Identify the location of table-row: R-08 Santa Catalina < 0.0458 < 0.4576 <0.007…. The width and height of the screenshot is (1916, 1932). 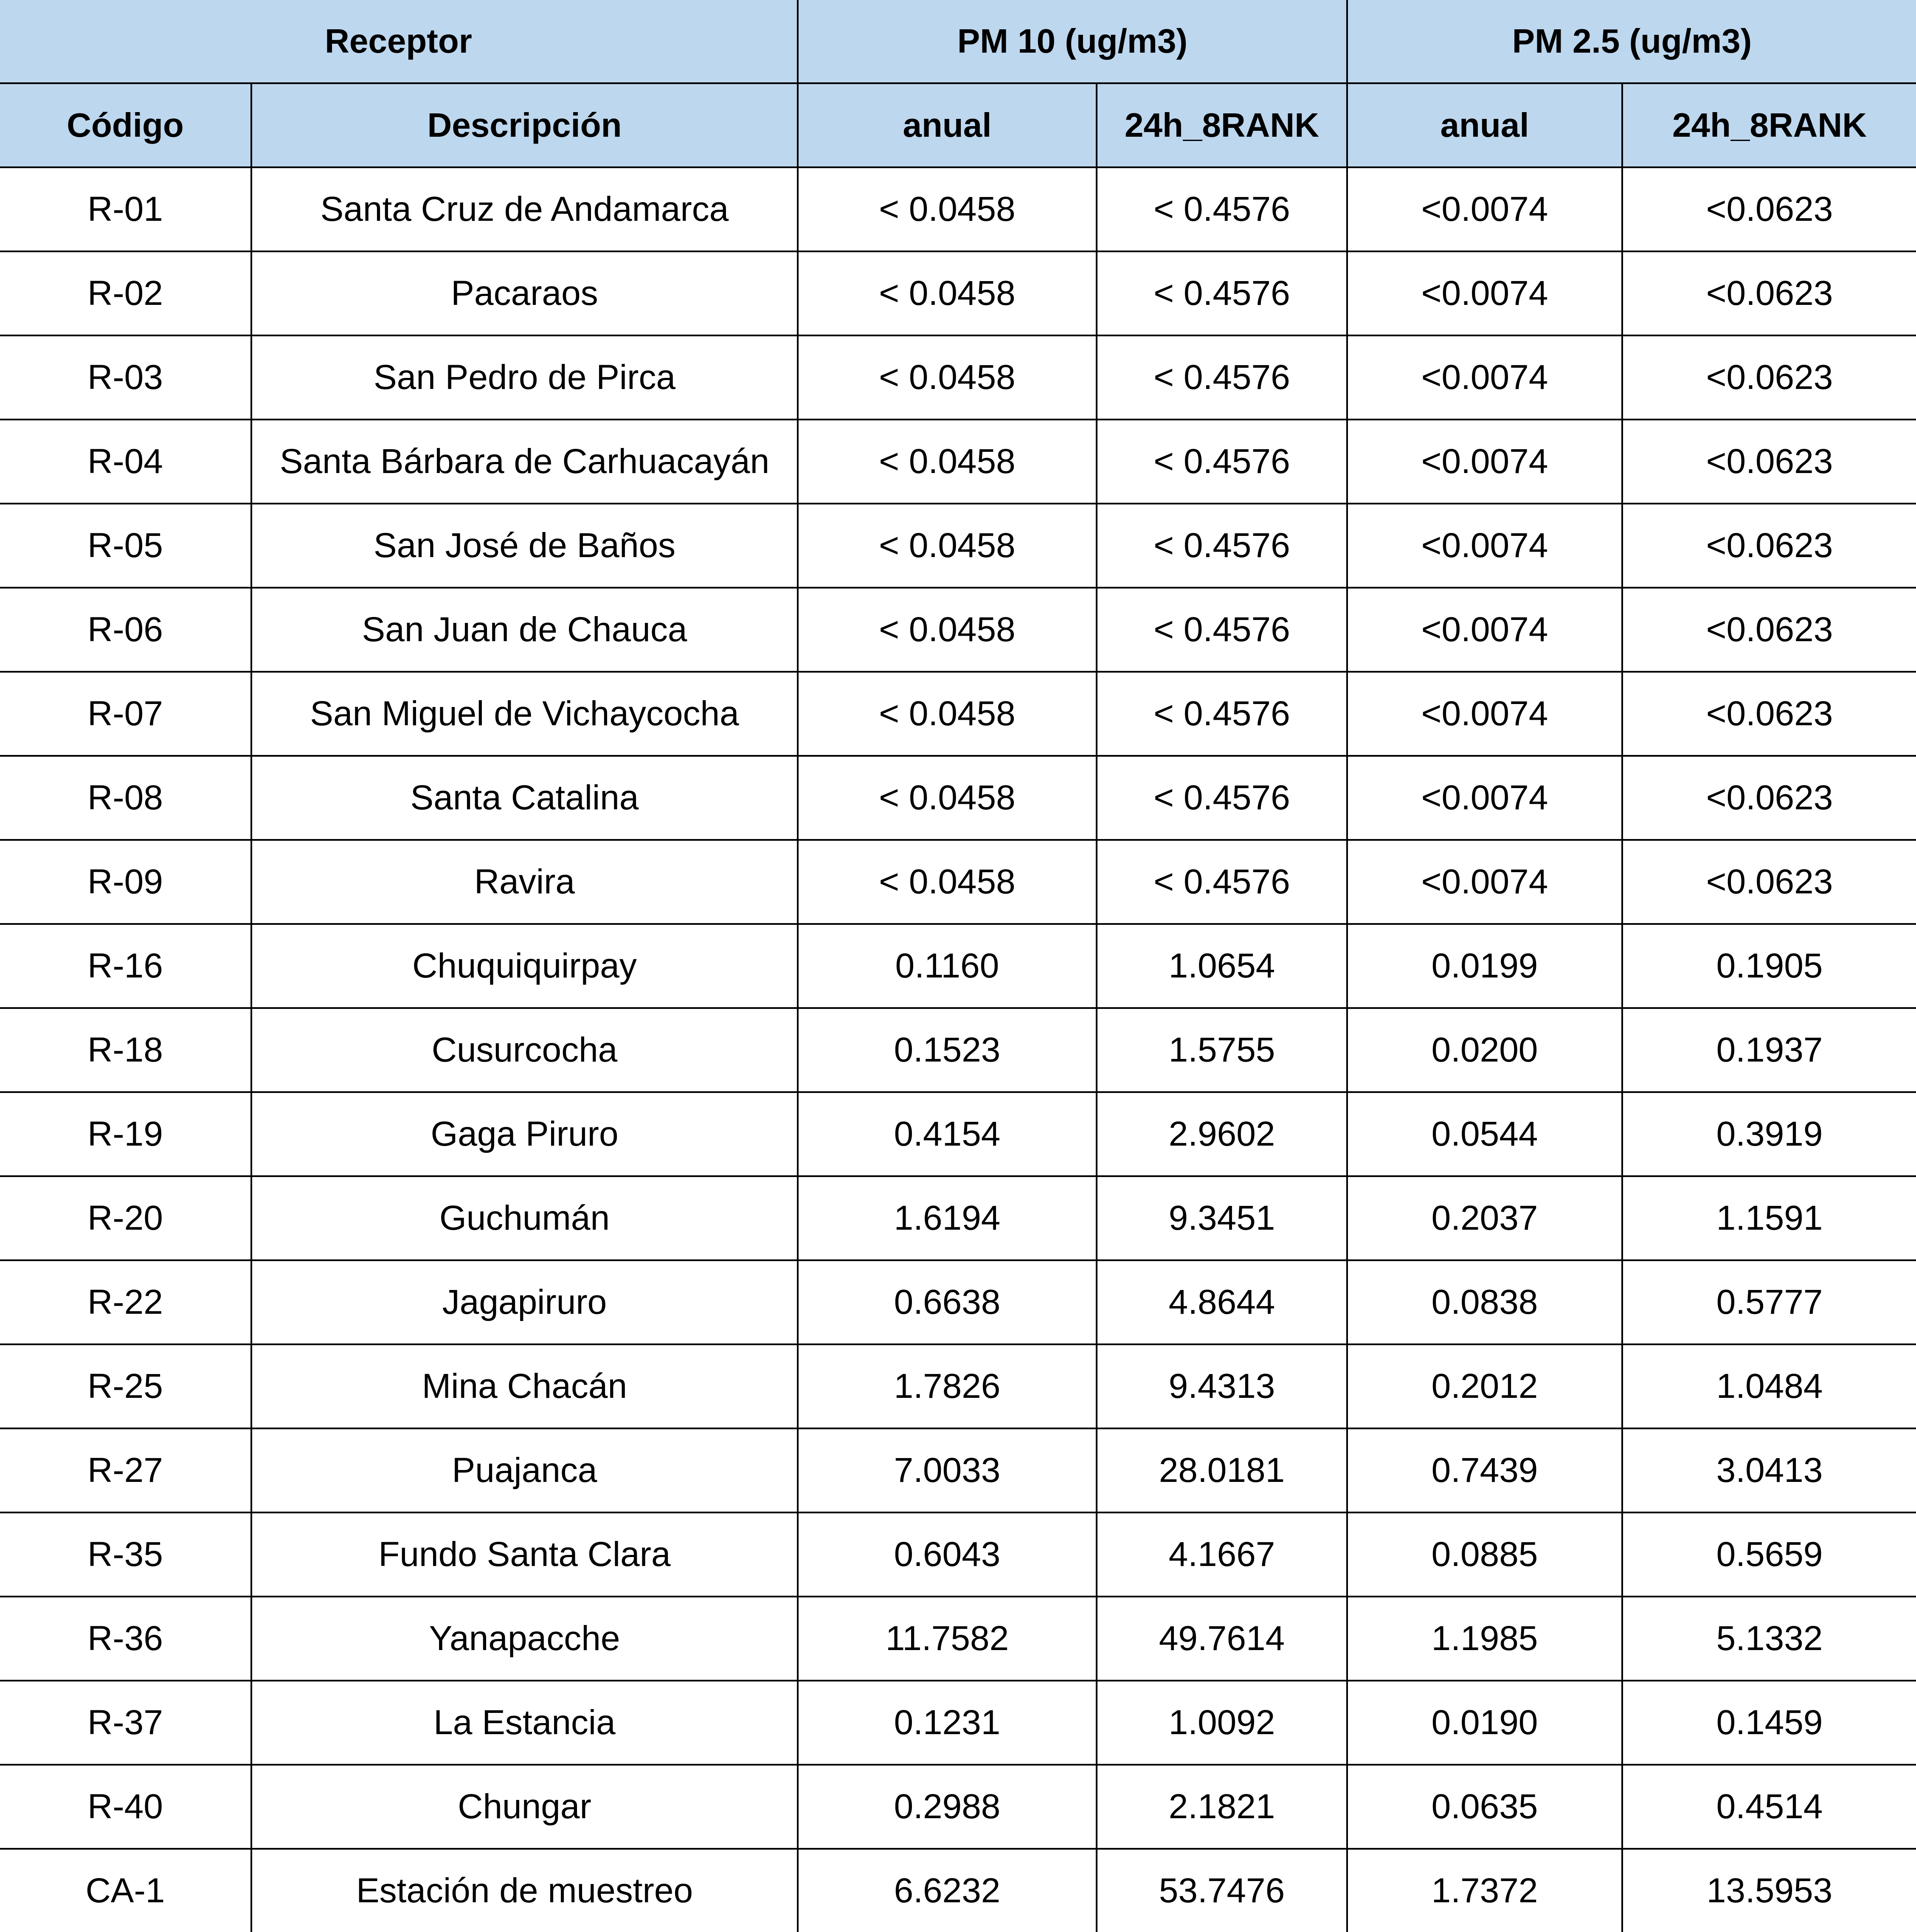
(958, 798).